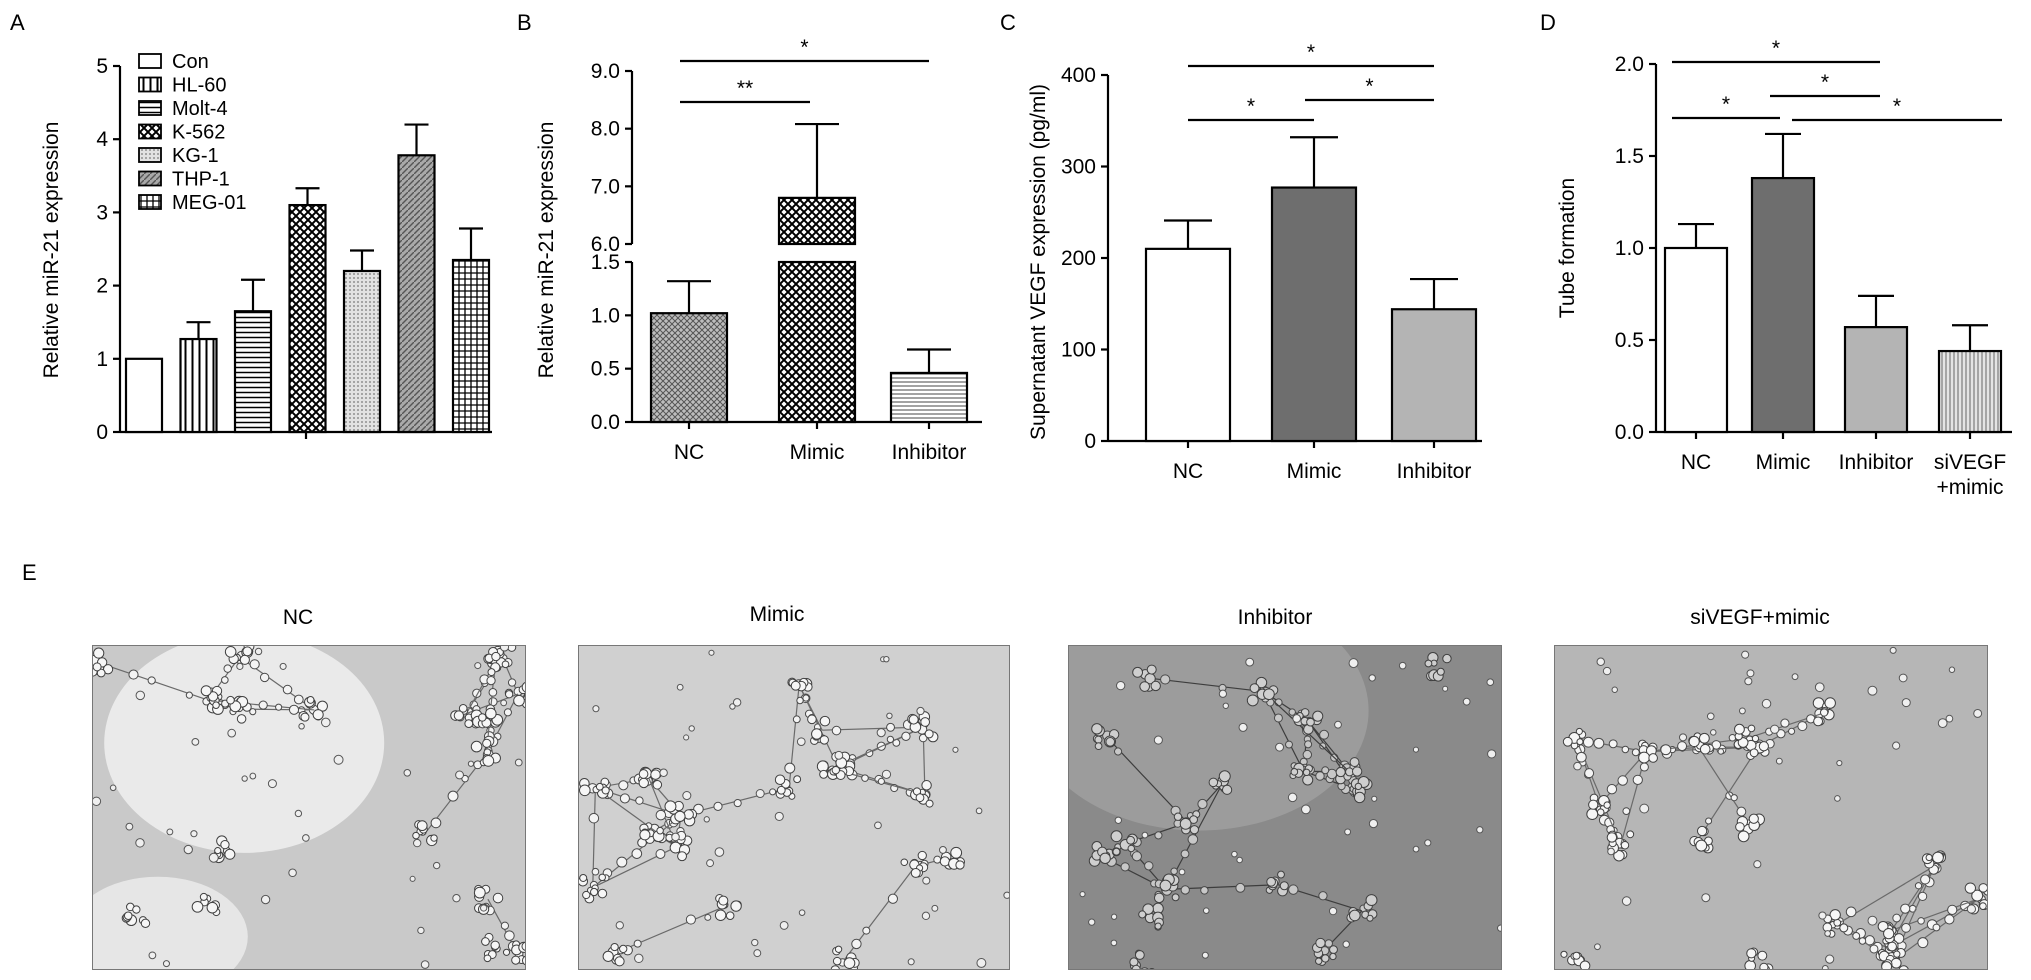 The width and height of the screenshot is (2031, 980). What do you see at coordinates (1219, 738) in the screenshot?
I see `micrograph-shade` at bounding box center [1219, 738].